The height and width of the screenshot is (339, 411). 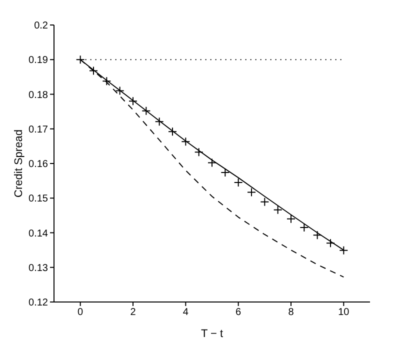 I want to click on y-tick-label: 0.17, so click(x=38, y=130).